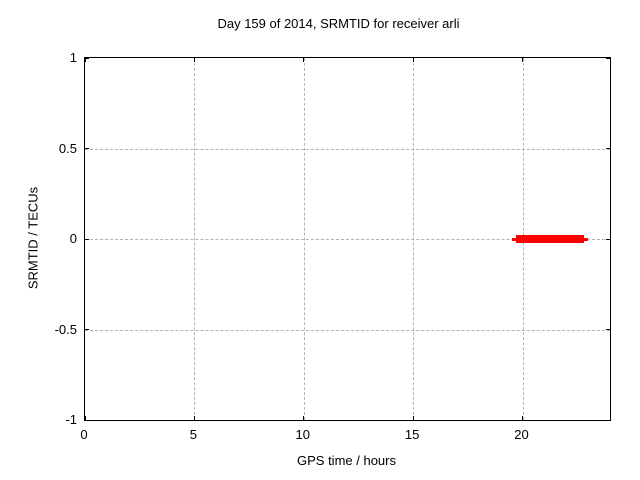 The width and height of the screenshot is (640, 480). Describe the element at coordinates (346, 460) in the screenshot. I see `x-axis-title: GPS time / hours` at that location.